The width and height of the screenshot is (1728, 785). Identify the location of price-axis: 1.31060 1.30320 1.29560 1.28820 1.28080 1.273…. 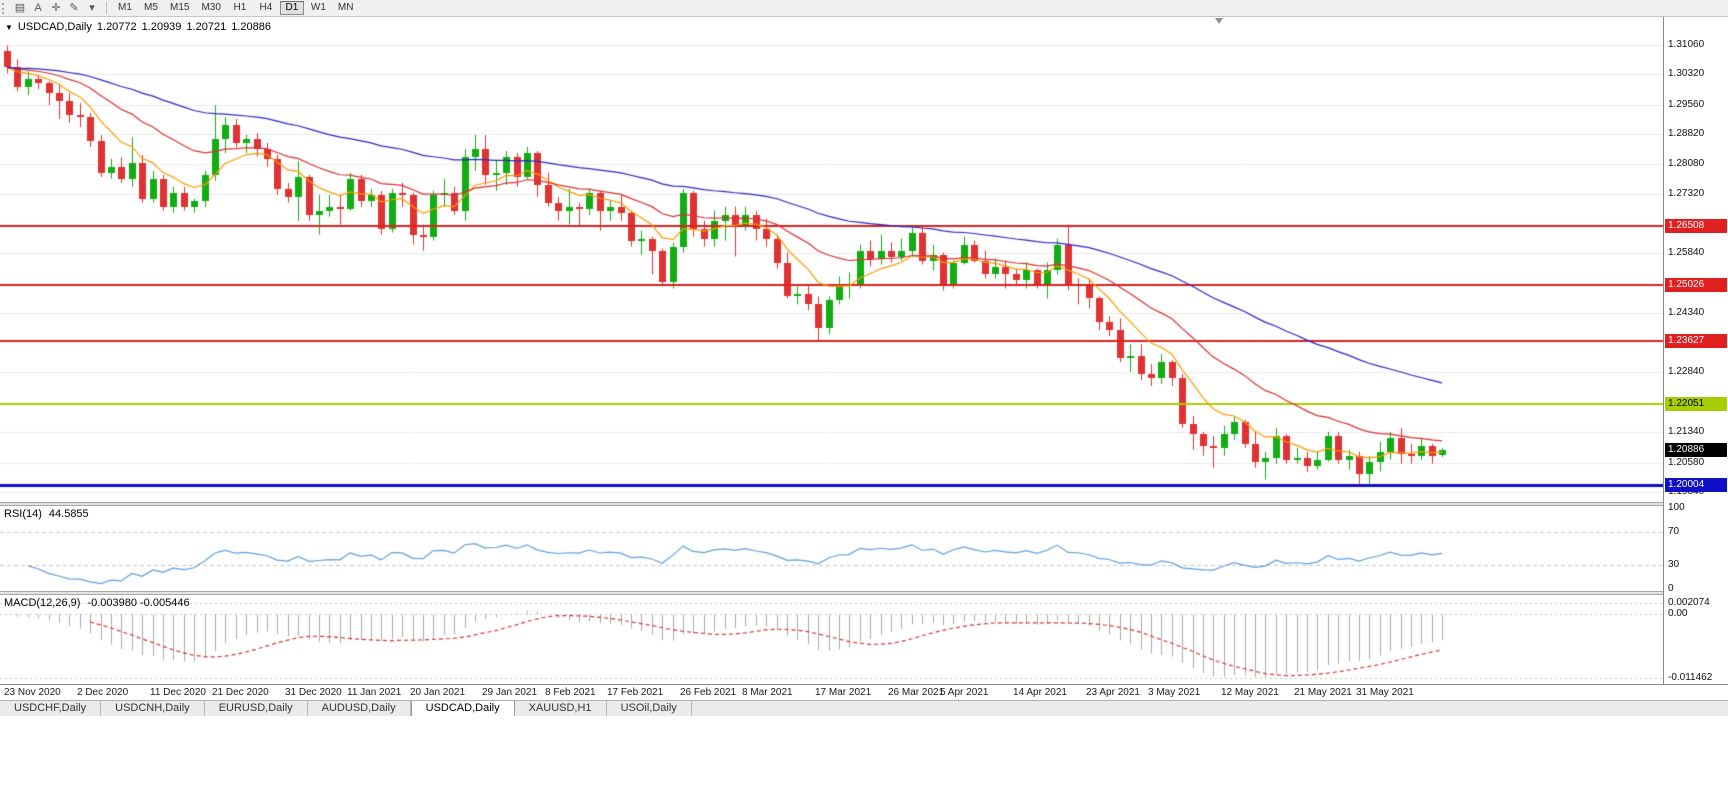
(1695, 350).